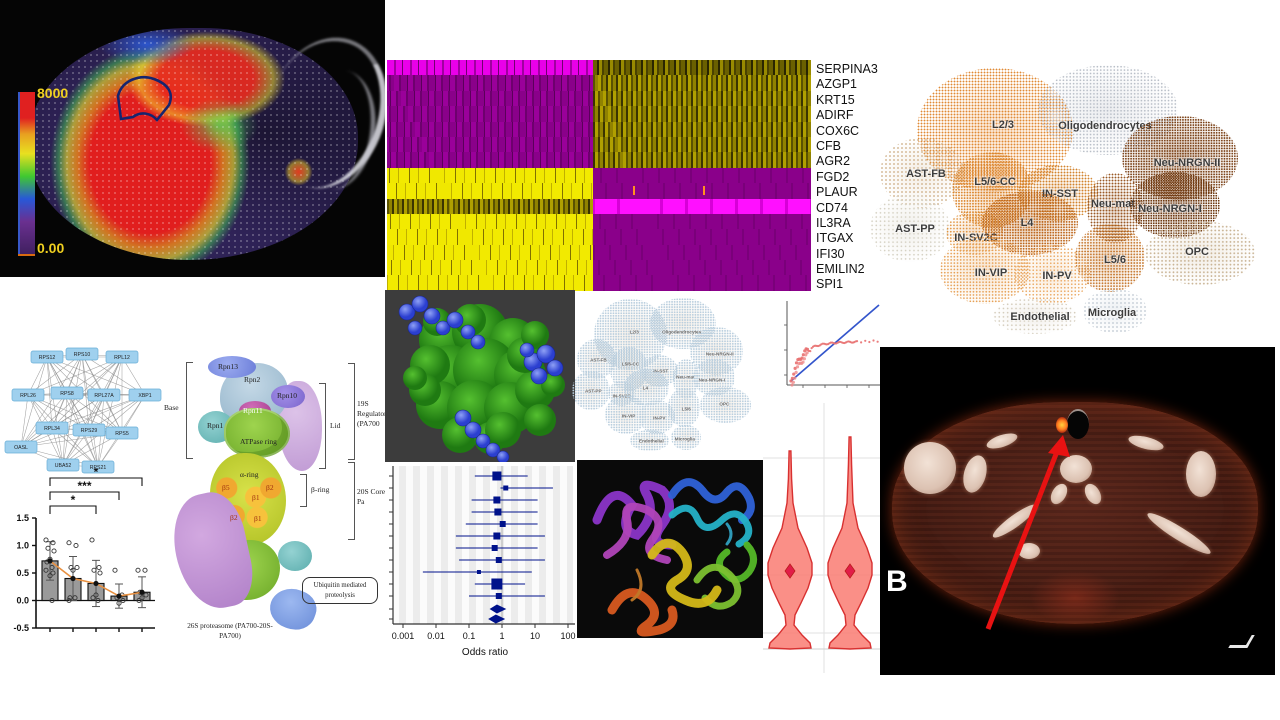 The height and width of the screenshot is (720, 1280). I want to click on protein-surface-model, so click(480, 376).